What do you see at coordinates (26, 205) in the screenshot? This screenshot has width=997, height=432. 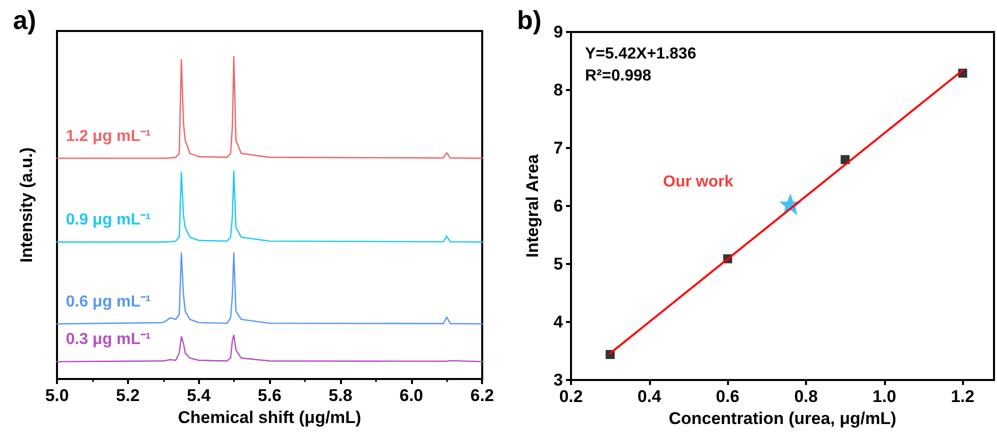 I see `y-axis-title: Intensity (a.u.)` at bounding box center [26, 205].